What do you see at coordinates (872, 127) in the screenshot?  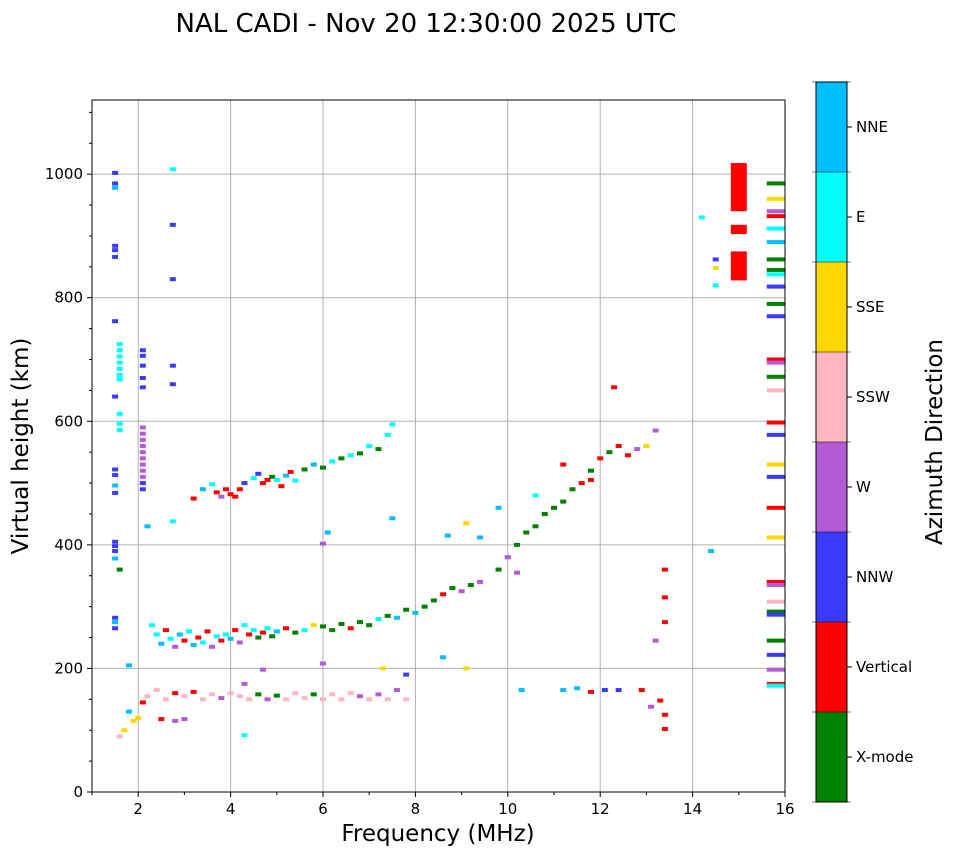 I see `colorbar-label-nne: NNE` at bounding box center [872, 127].